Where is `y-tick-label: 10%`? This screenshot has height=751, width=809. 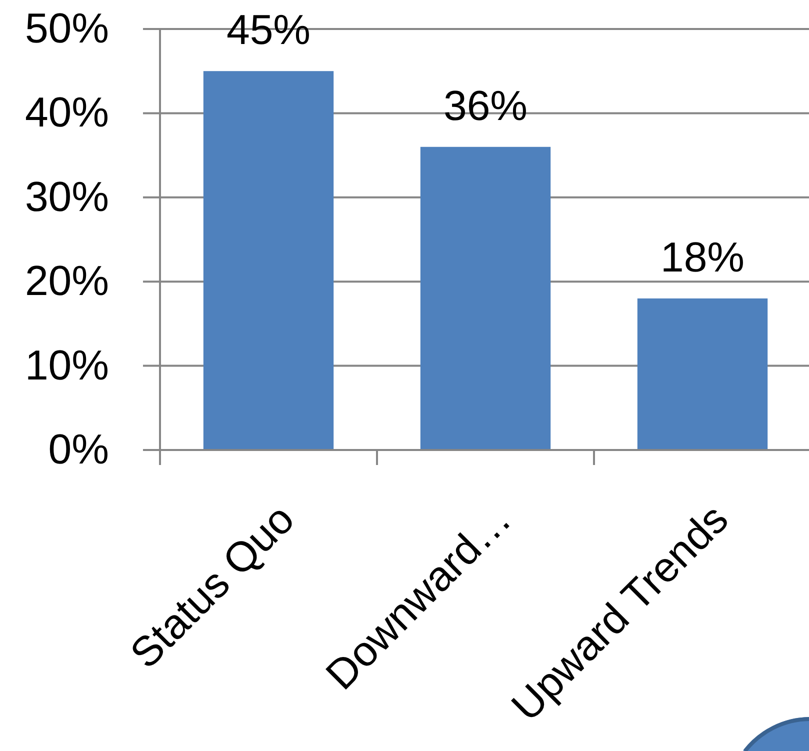
y-tick-label: 10% is located at coordinates (66, 364).